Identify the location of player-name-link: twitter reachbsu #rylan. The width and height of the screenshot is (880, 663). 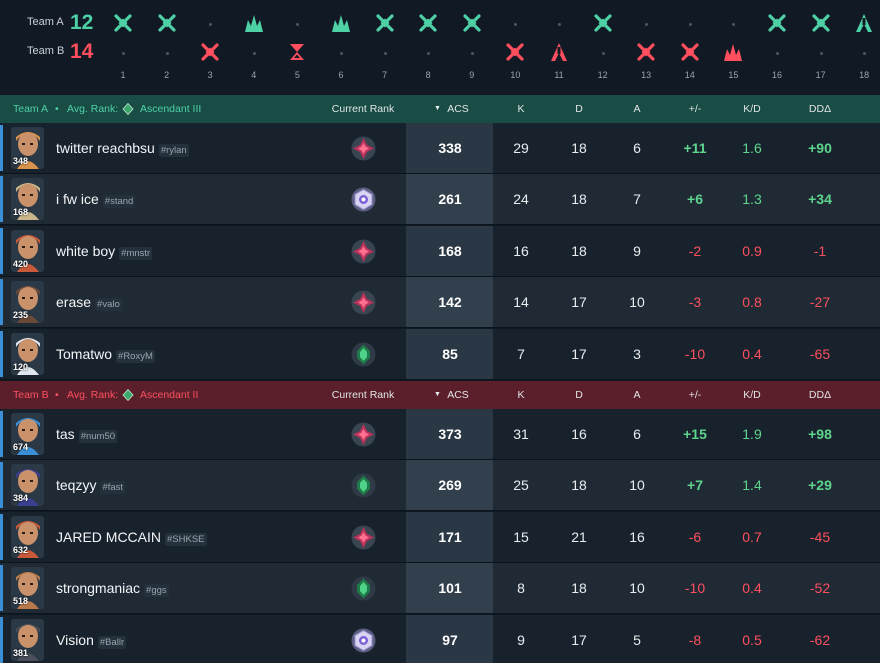
(122, 148).